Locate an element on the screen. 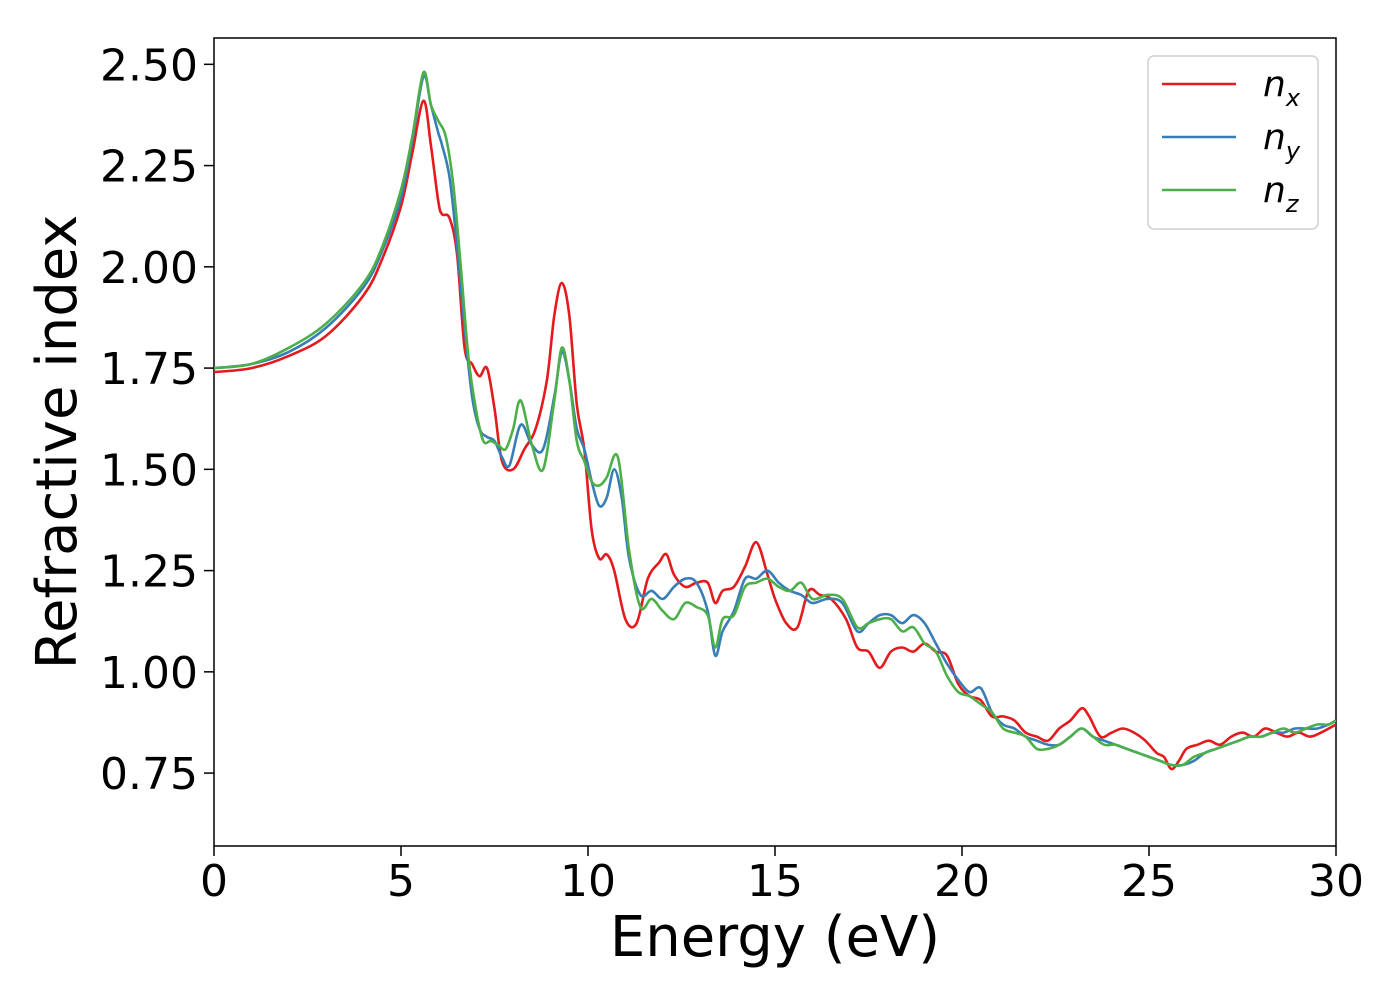 This screenshot has width=1400, height=1000. x-tick-label: 15 is located at coordinates (775, 881).